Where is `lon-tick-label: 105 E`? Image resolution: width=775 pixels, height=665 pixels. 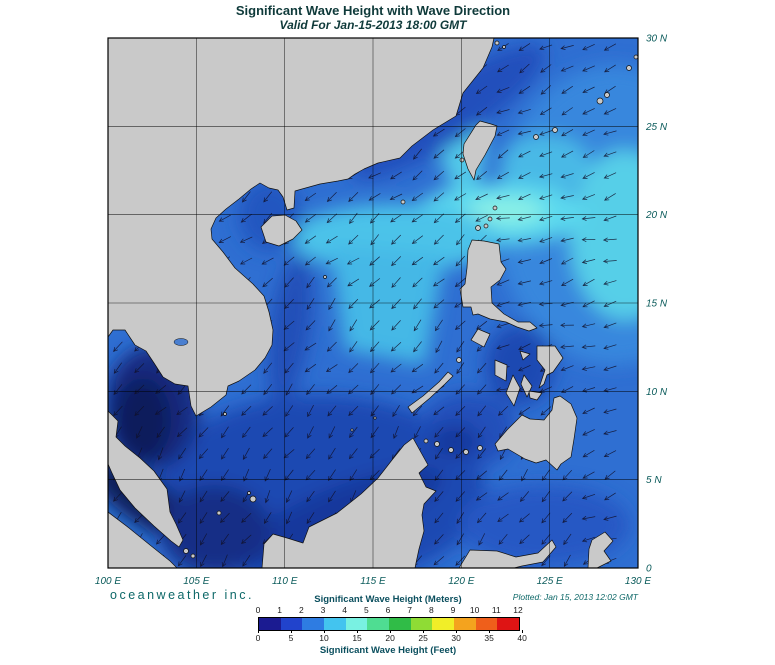
lon-tick-label: 105 E is located at coordinates (196, 581).